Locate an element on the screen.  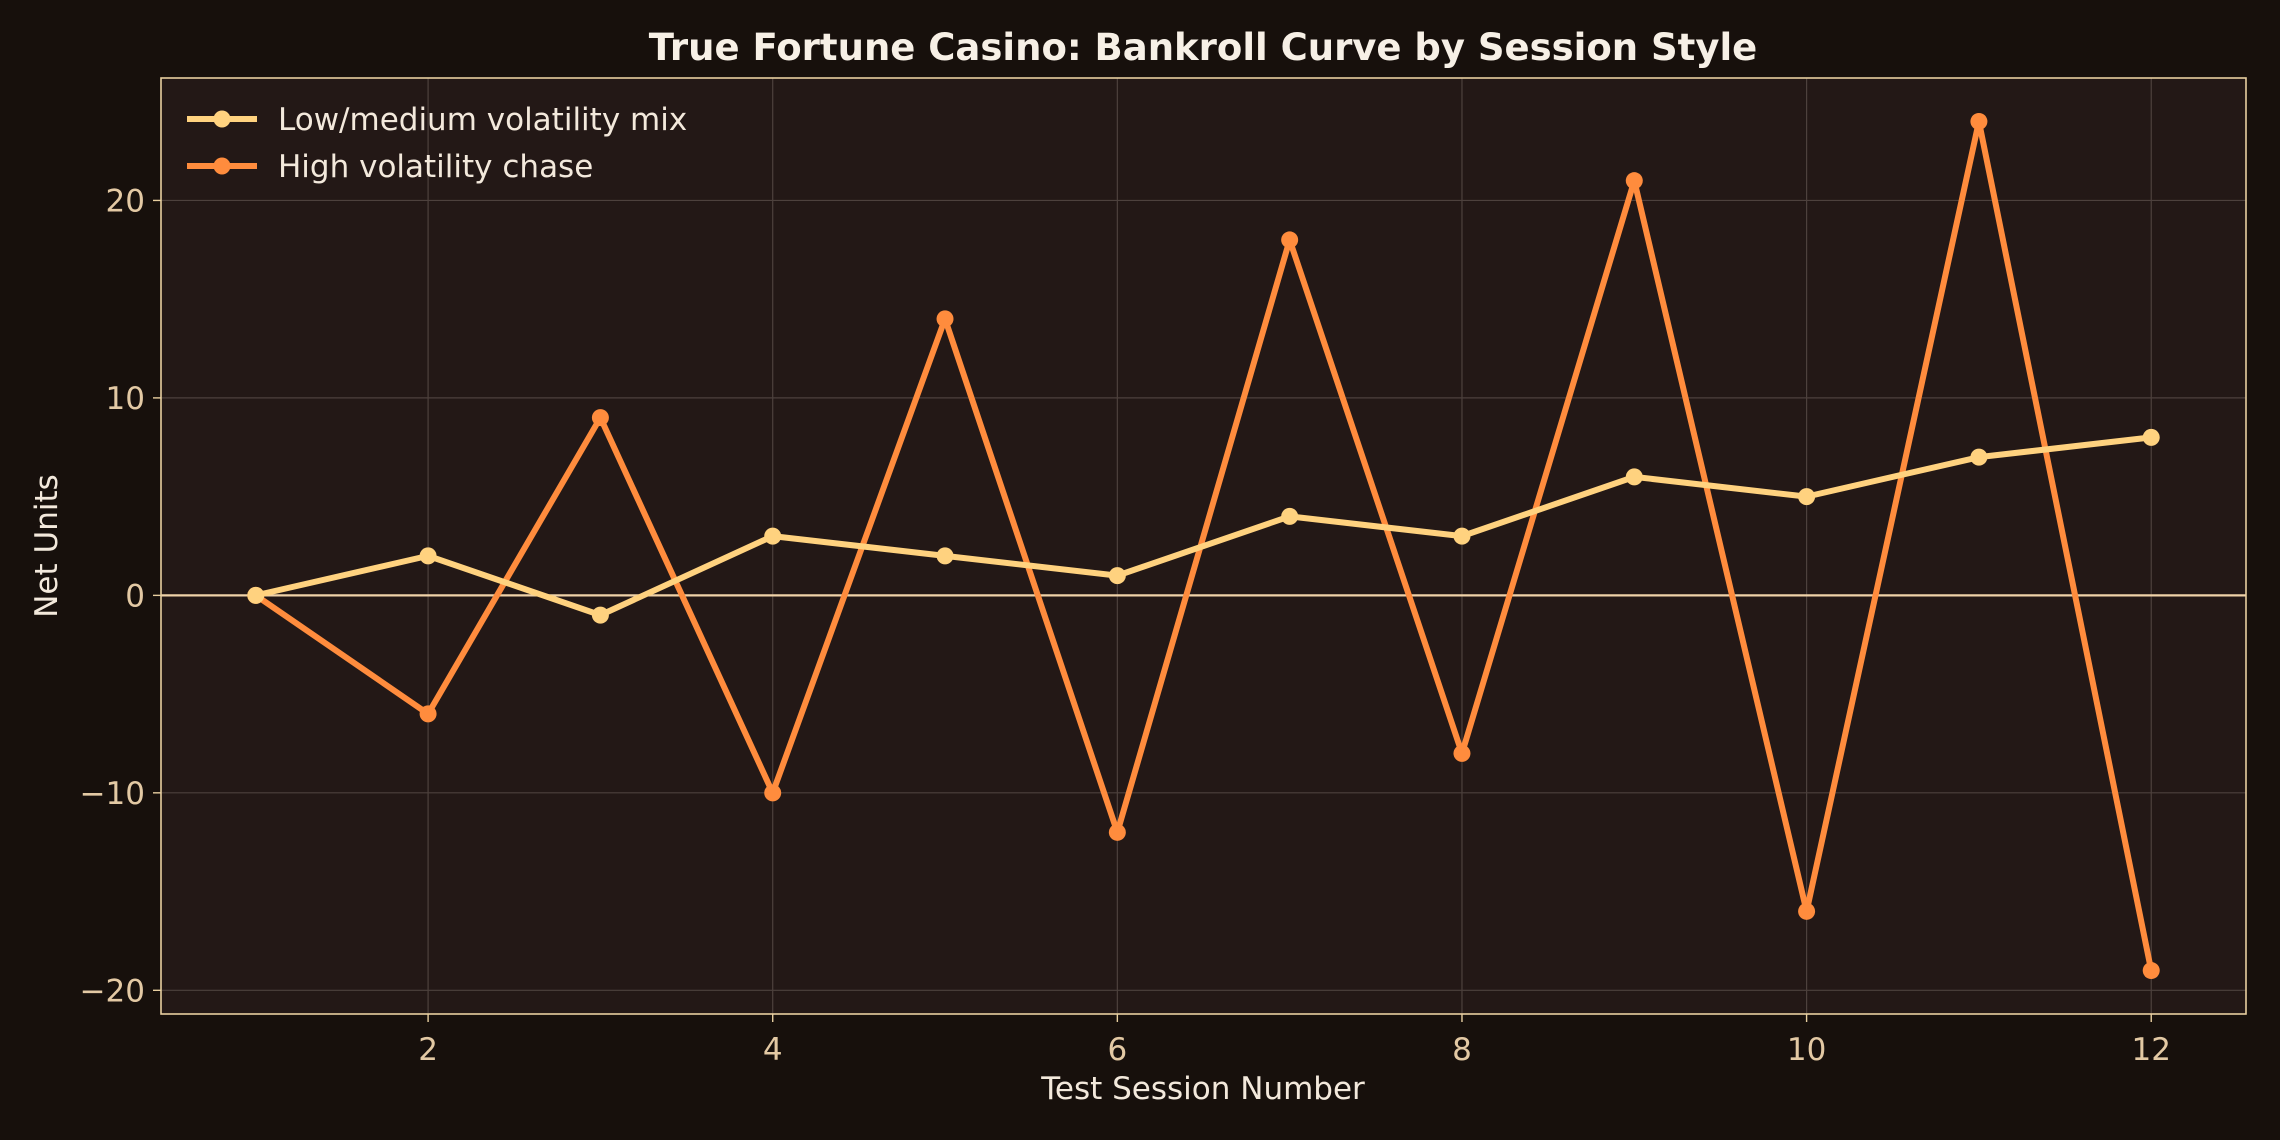
x-tick-label: 10 is located at coordinates (1806, 1050).